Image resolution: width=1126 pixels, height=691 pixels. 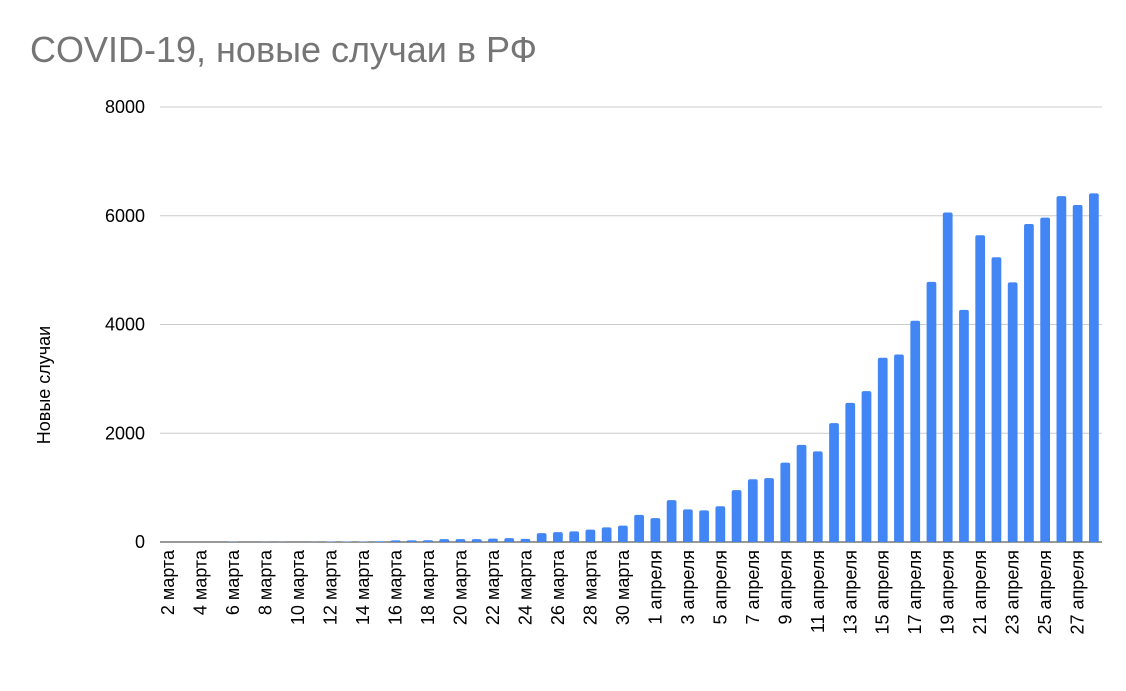 I want to click on y-tick-label: 0, so click(x=140, y=542).